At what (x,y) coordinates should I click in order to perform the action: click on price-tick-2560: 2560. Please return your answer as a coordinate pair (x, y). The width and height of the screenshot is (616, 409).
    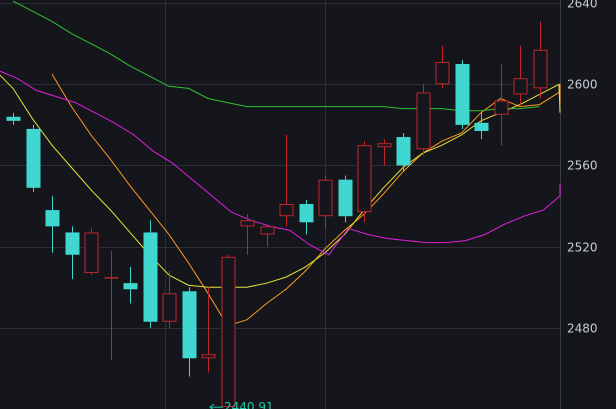
    Looking at the image, I should click on (582, 166).